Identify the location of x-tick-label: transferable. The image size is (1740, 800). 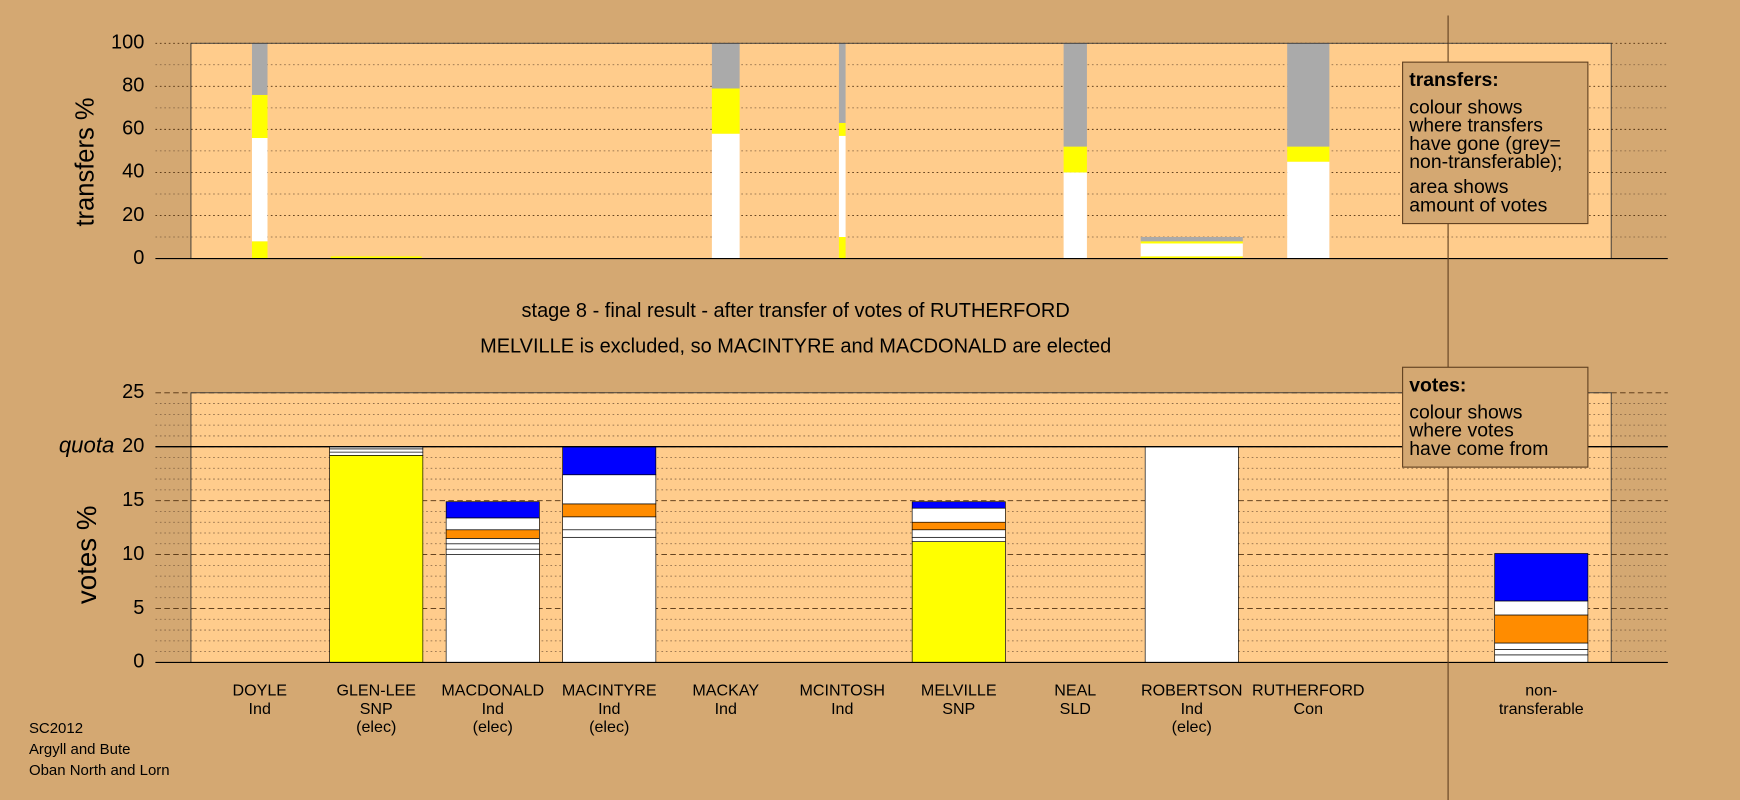
(1541, 709).